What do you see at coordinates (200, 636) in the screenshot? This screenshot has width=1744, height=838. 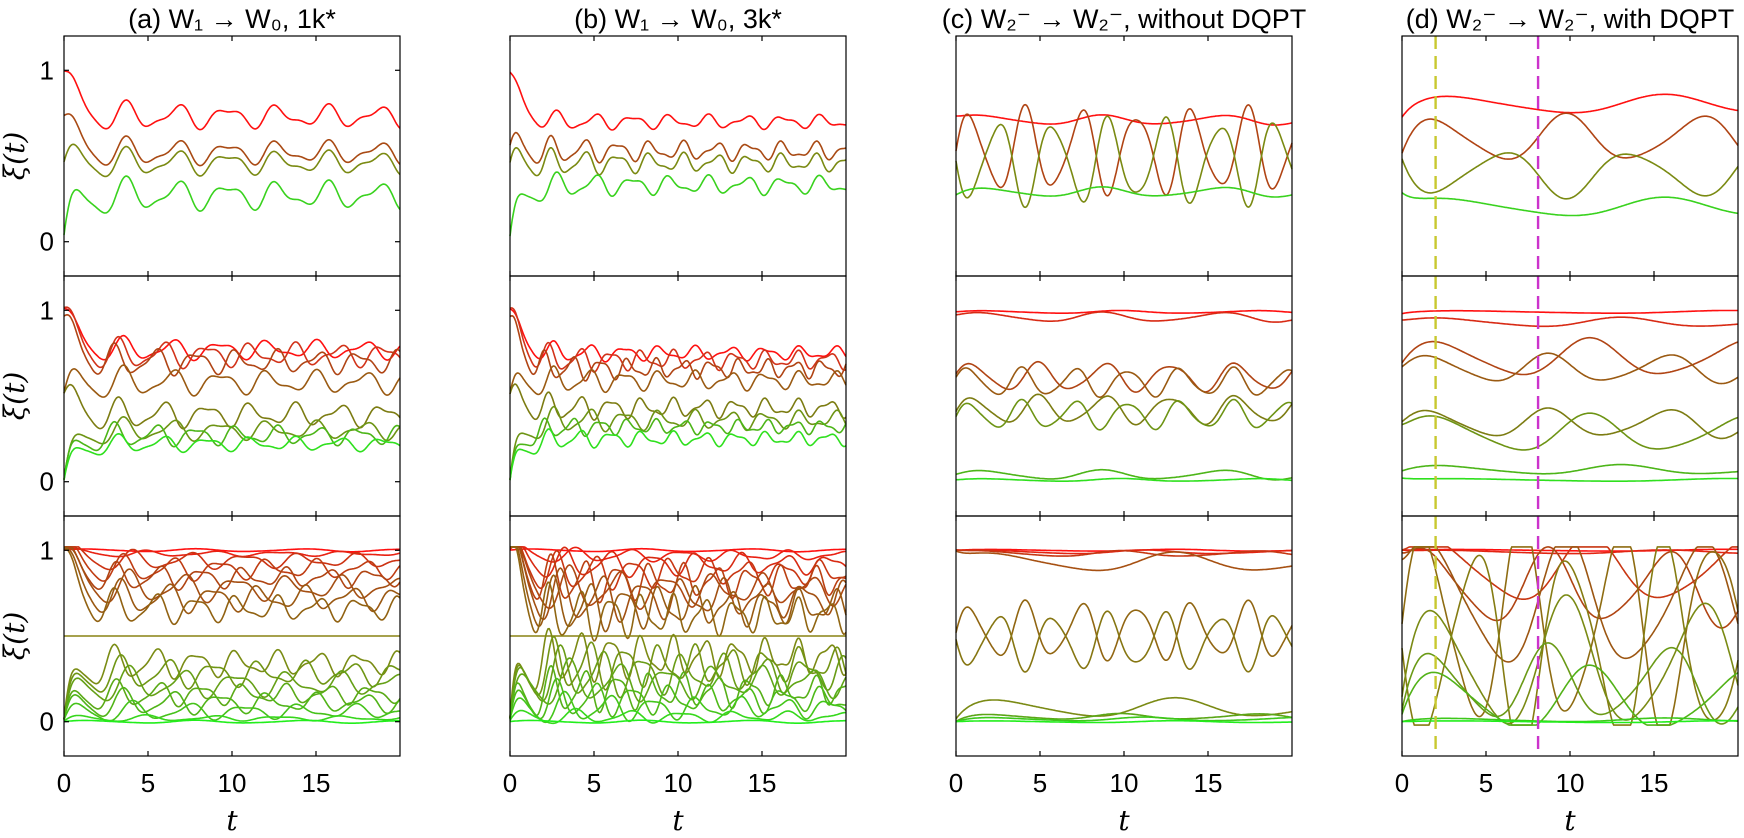 I see `panel-1-3: 0 1 ξ(t)` at bounding box center [200, 636].